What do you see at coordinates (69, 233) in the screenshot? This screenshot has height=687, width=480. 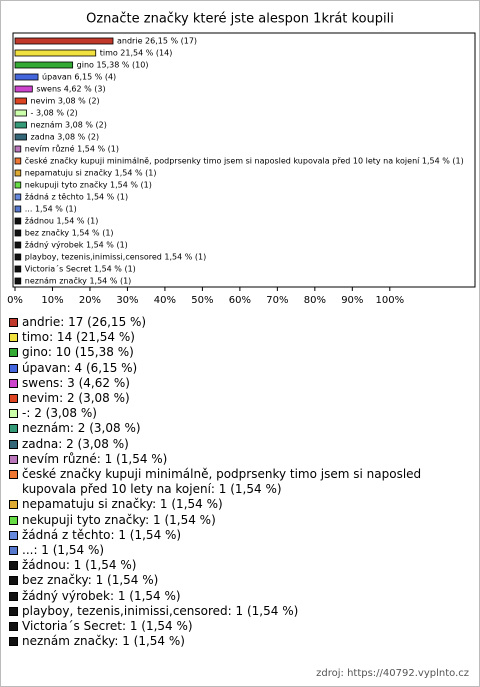 I see `bar-label: bez značky 1,54 % (1)` at bounding box center [69, 233].